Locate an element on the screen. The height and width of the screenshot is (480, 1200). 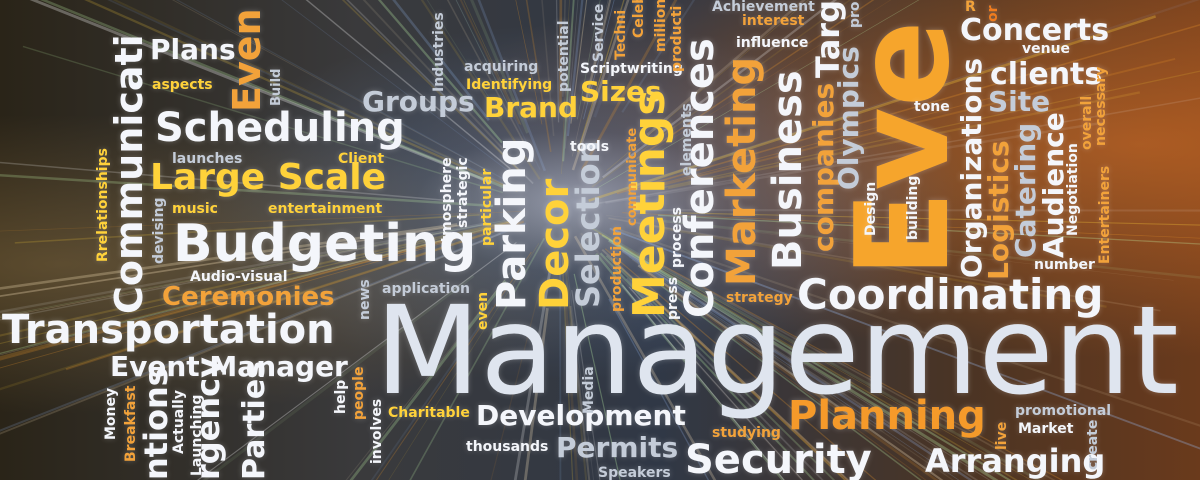
word-large-scale: Large Scale is located at coordinates (268, 177).